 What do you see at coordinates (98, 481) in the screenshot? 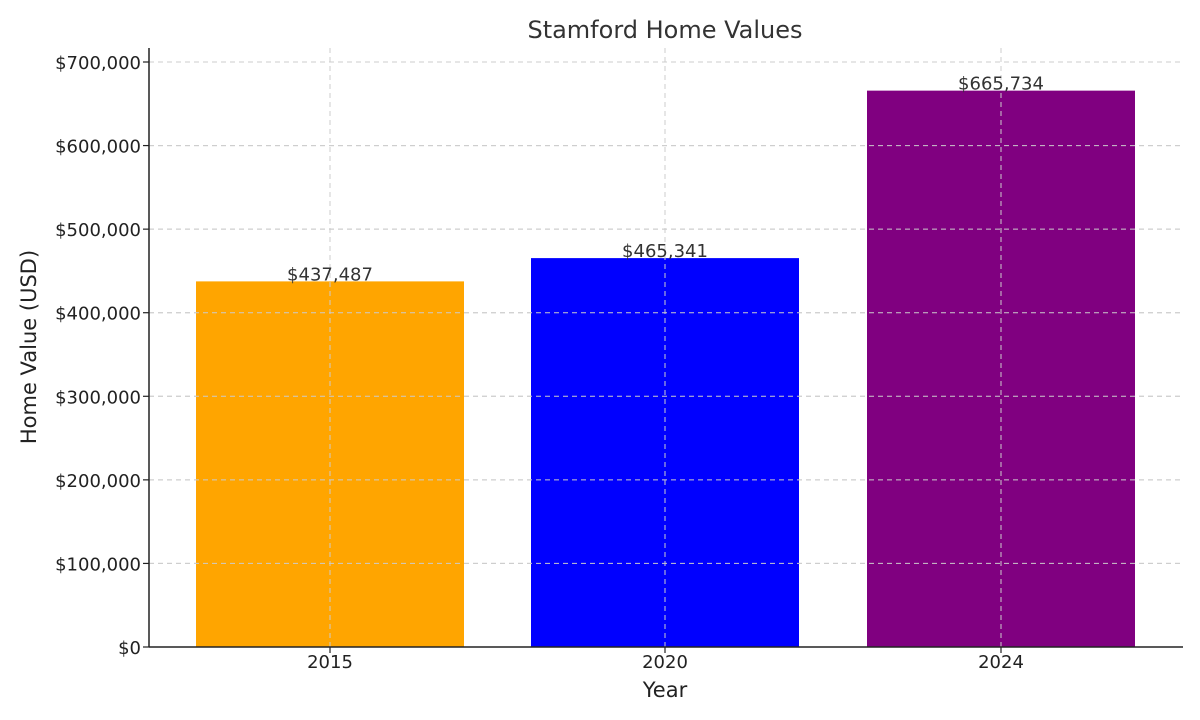
I see `y-tick-label: $200,000` at bounding box center [98, 481].